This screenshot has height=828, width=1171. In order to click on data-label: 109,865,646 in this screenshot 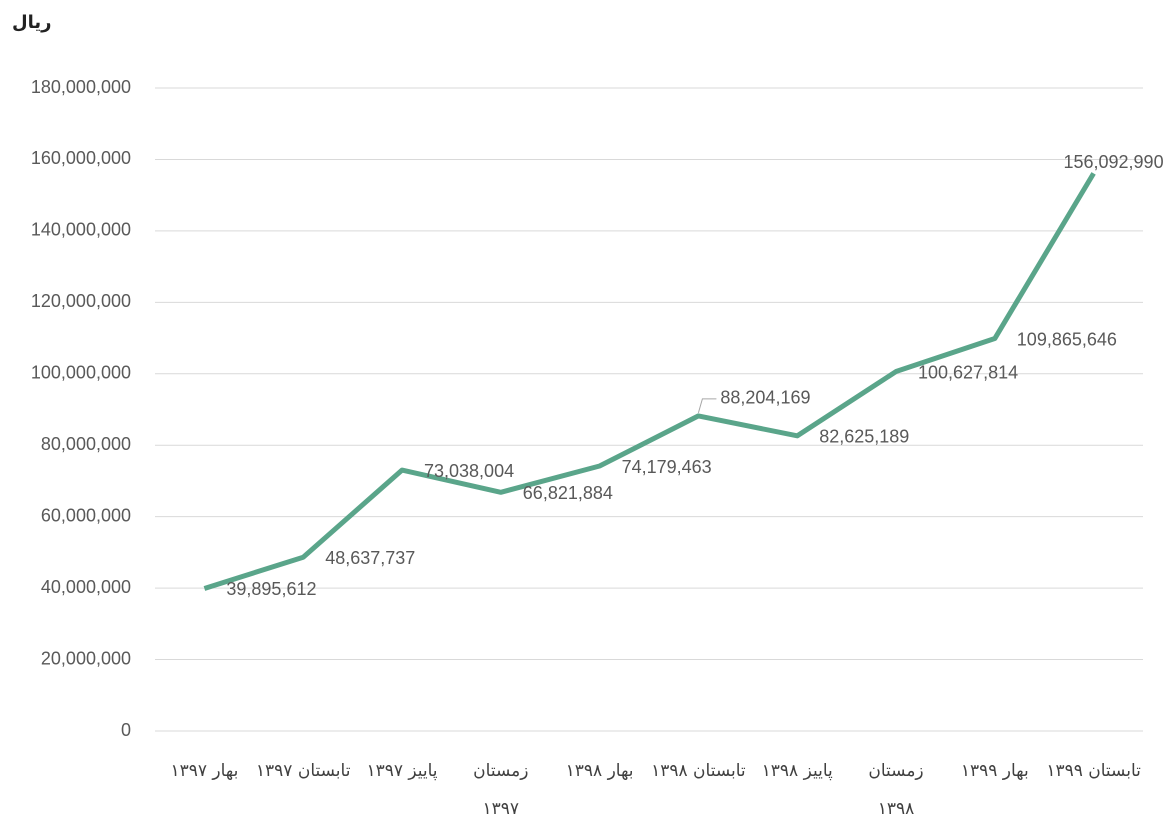, I will do `click(1067, 339)`.